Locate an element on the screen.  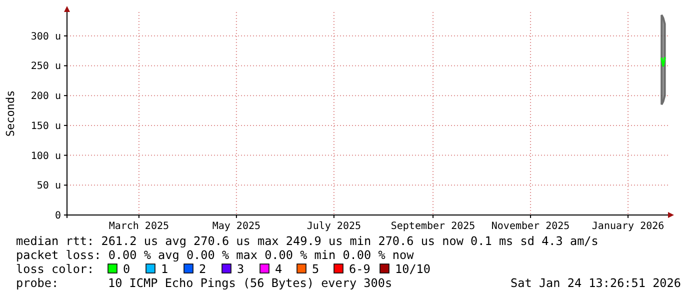
text: Sat Jan 24 13:26:51 2026 is located at coordinates (595, 283).